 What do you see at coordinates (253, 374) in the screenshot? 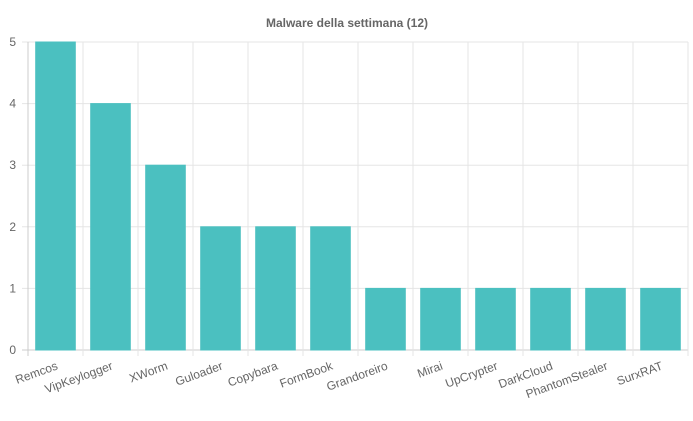
I see `x-tick-label: Copybara` at bounding box center [253, 374].